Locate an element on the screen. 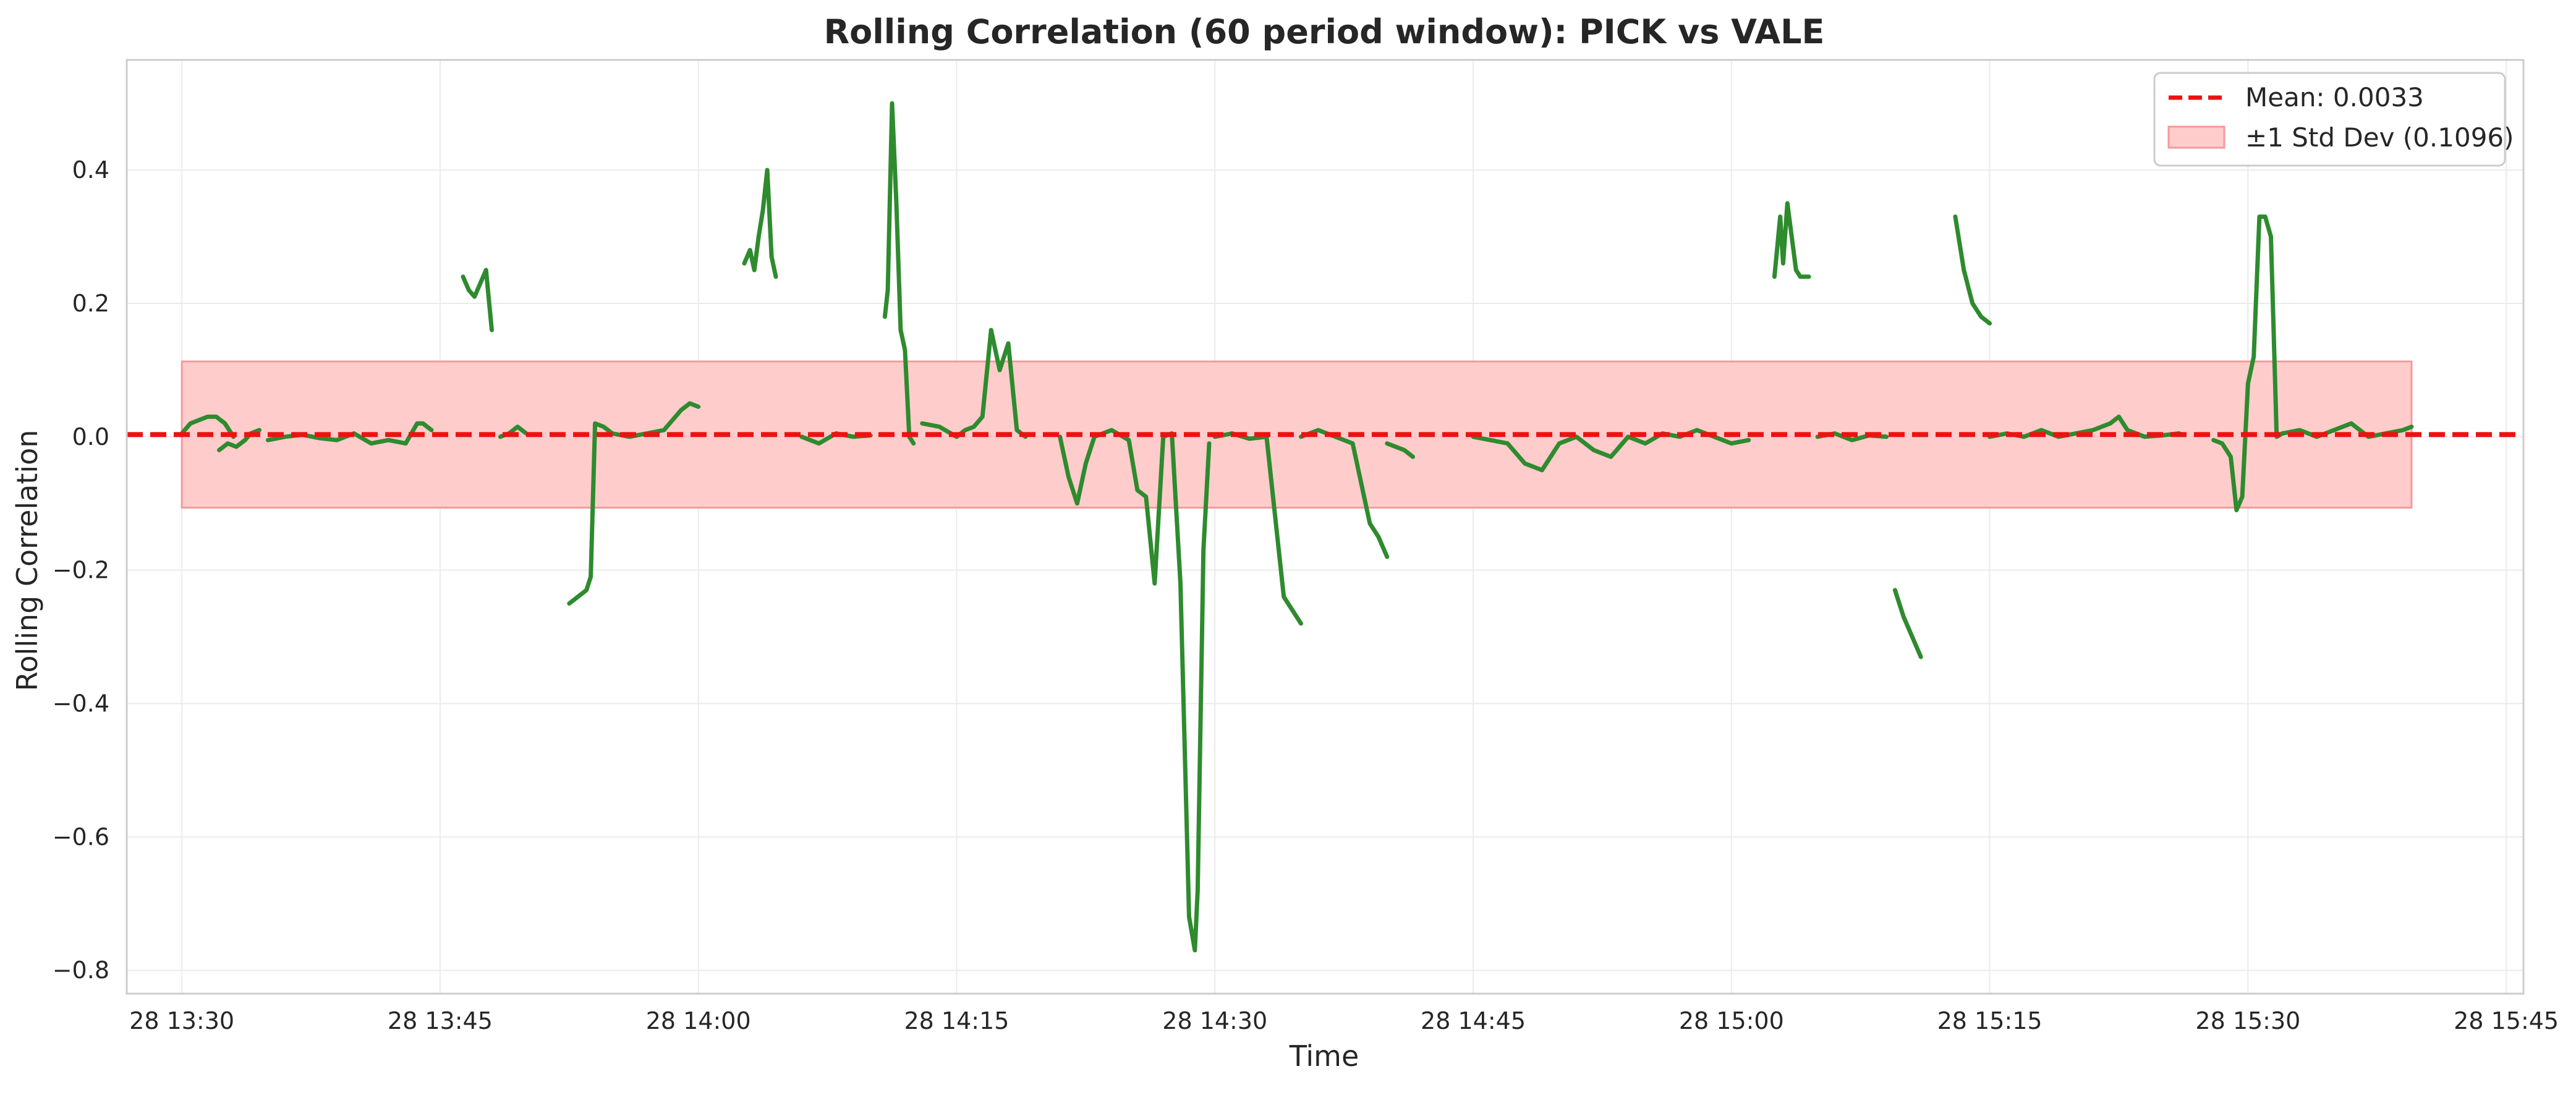 The width and height of the screenshot is (2576, 1095). y-axis-label: Rolling Correlation is located at coordinates (27, 560).